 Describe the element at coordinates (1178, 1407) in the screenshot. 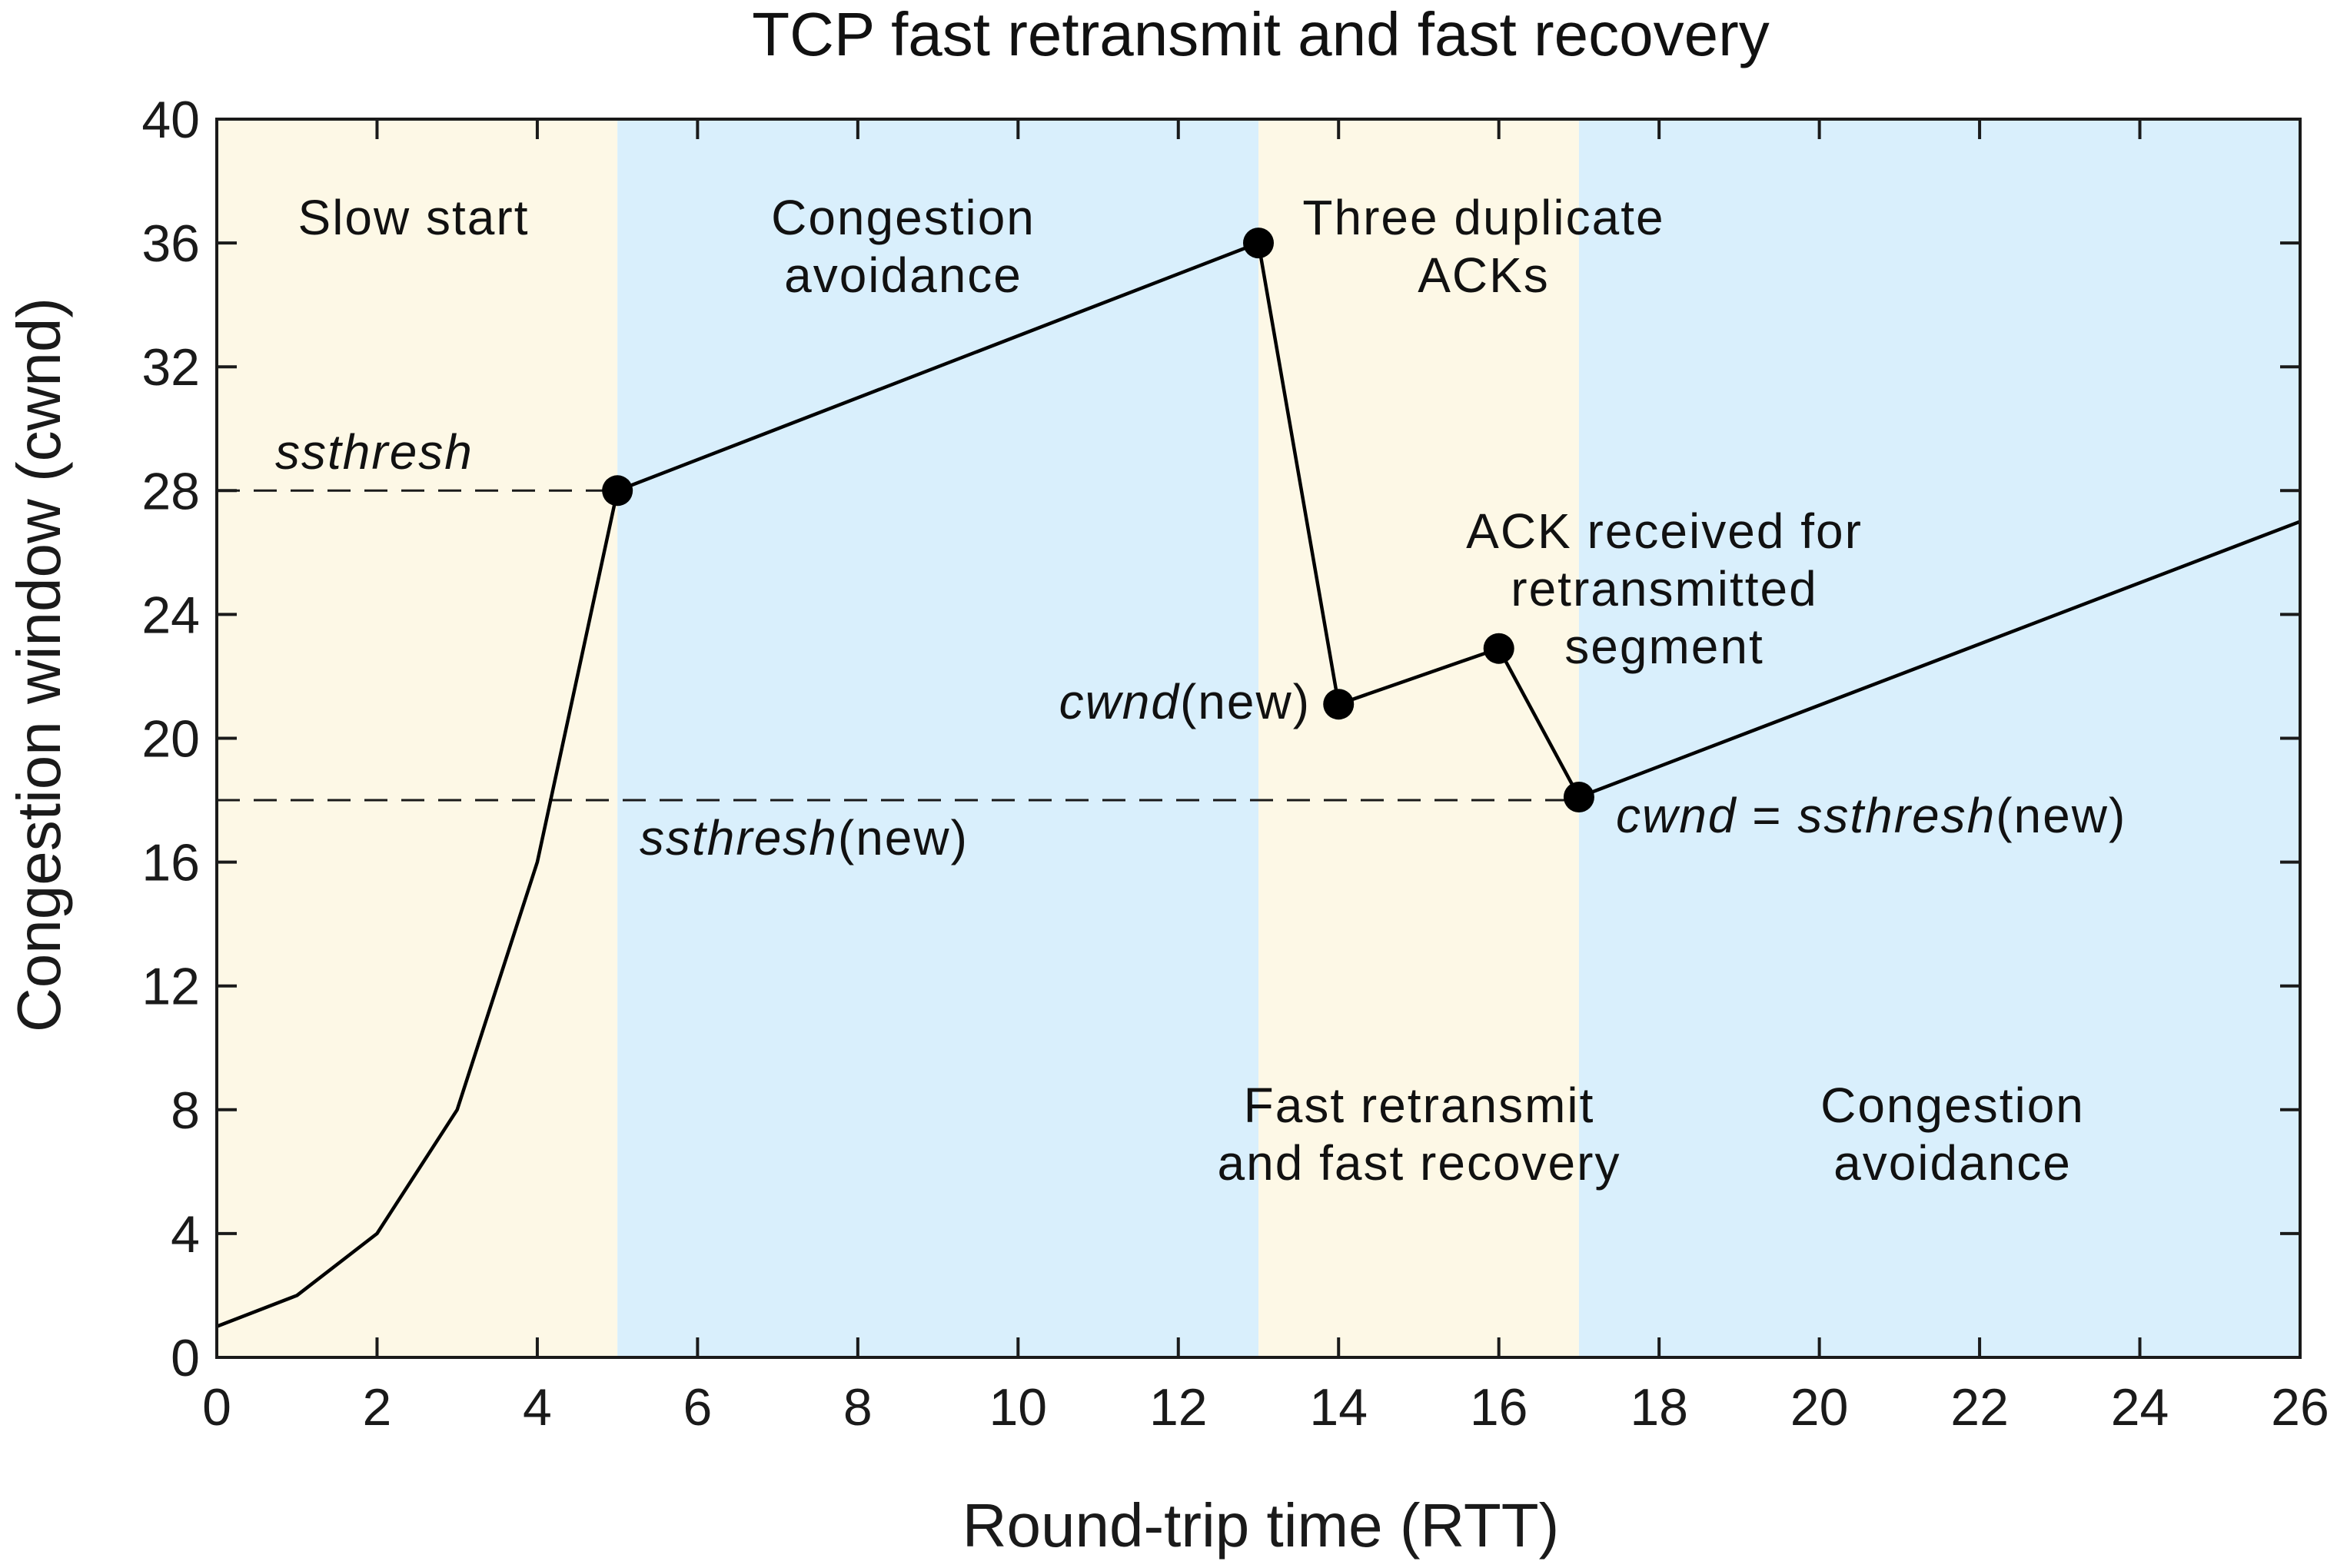

I see `x-tick-label: 12` at that location.